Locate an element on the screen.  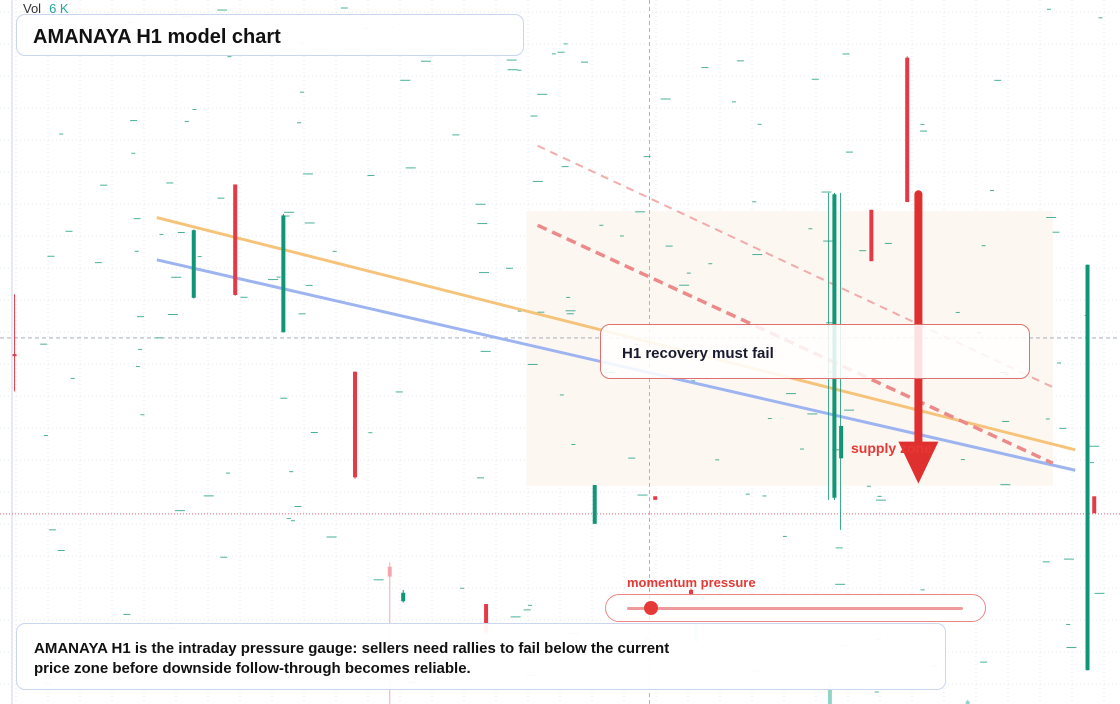
recovery-callout: H1 recovery must fail is located at coordinates (815, 351).